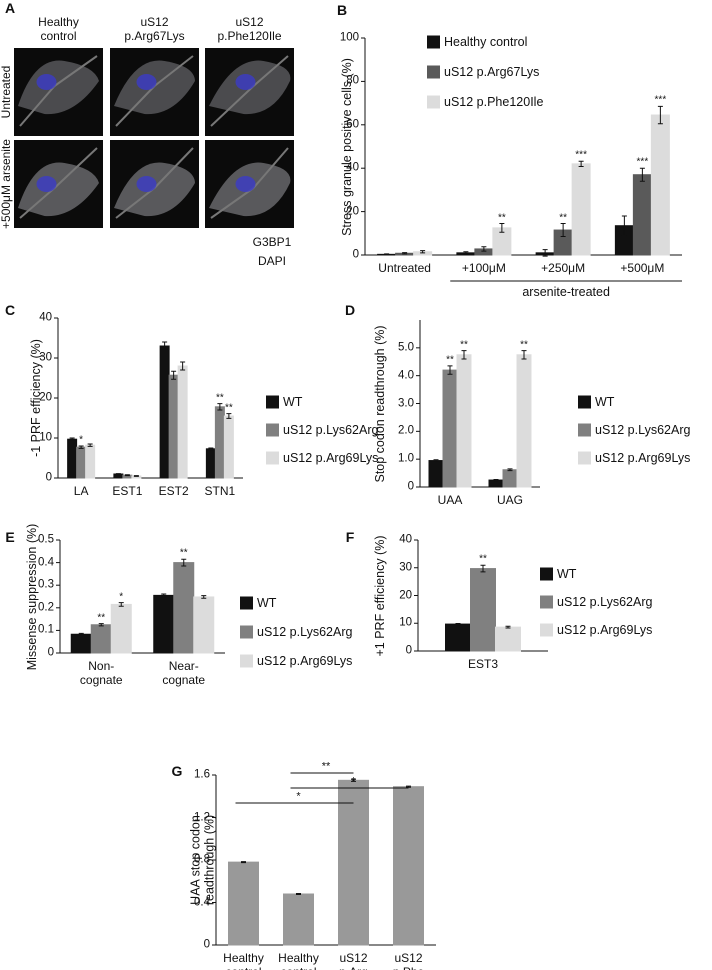 The image size is (712, 970). I want to click on x-tick-label: EST1, so click(127, 491).